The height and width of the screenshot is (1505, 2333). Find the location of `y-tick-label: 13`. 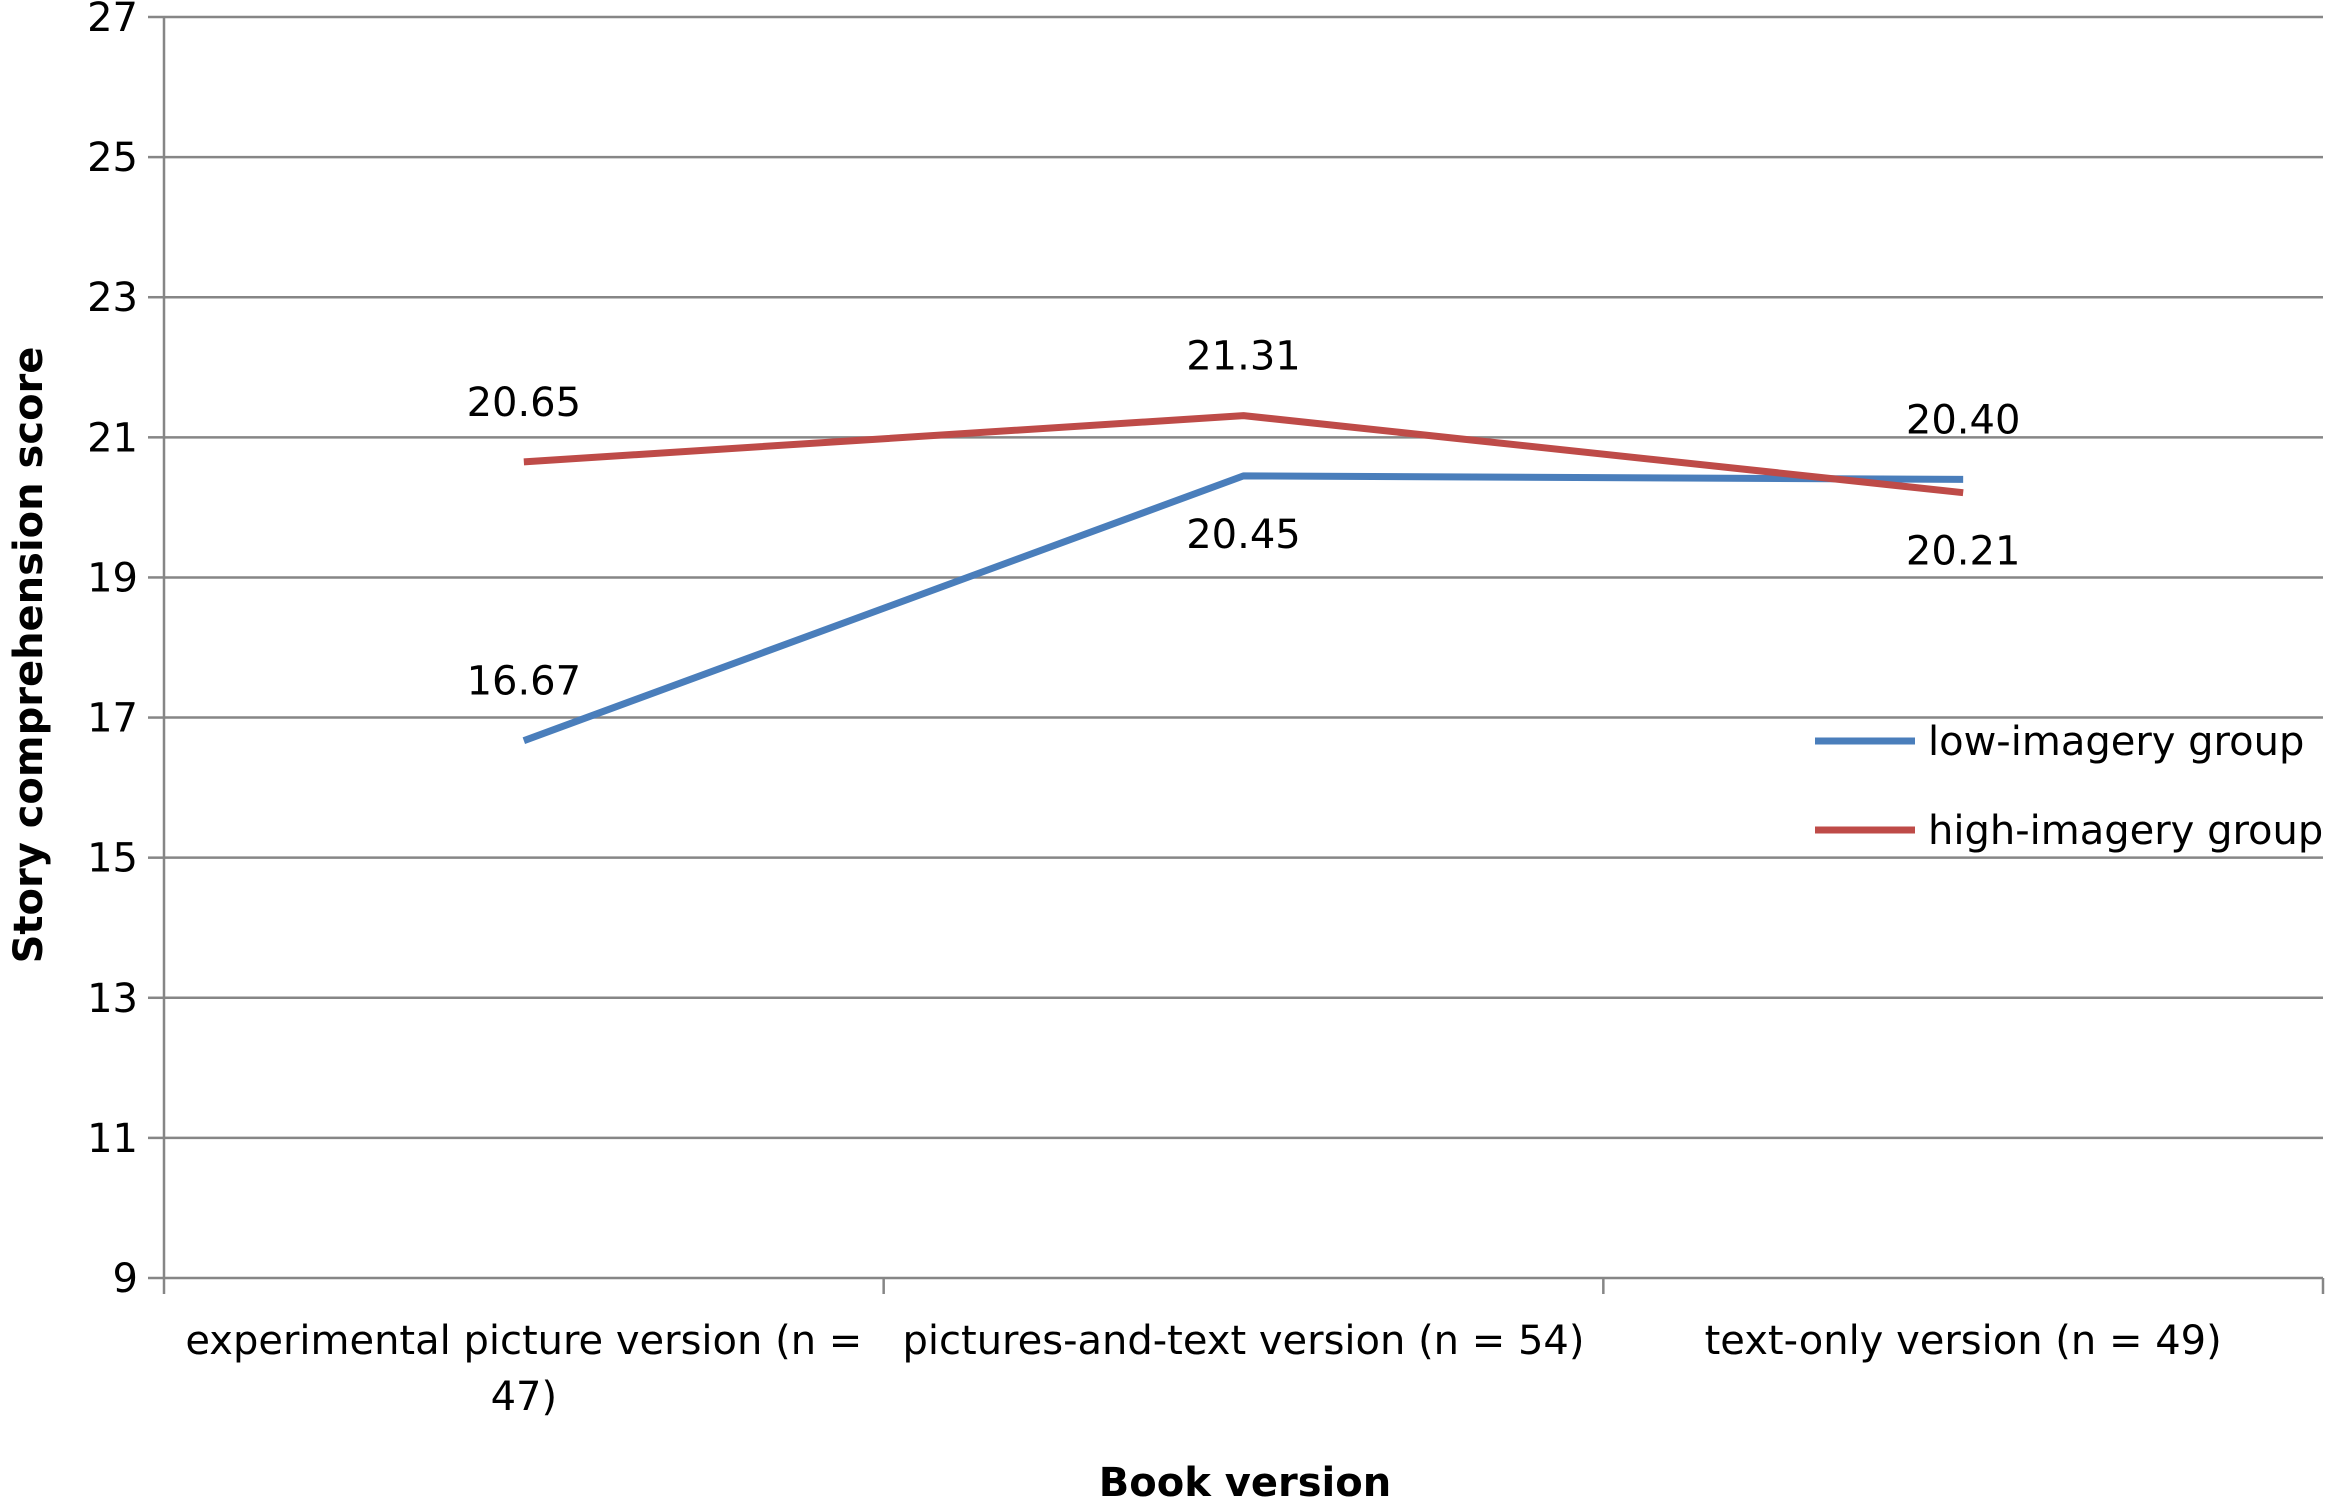

y-tick-label: 13 is located at coordinates (112, 999).